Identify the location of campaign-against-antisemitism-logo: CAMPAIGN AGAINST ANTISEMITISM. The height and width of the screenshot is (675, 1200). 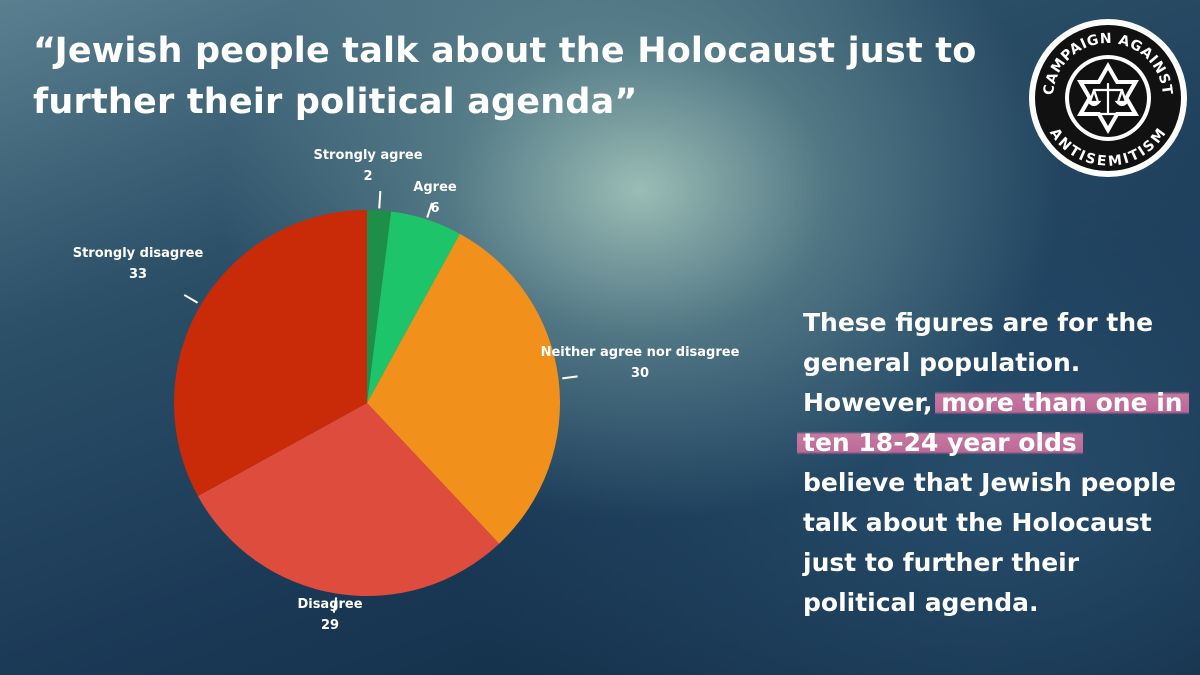
(1108, 98).